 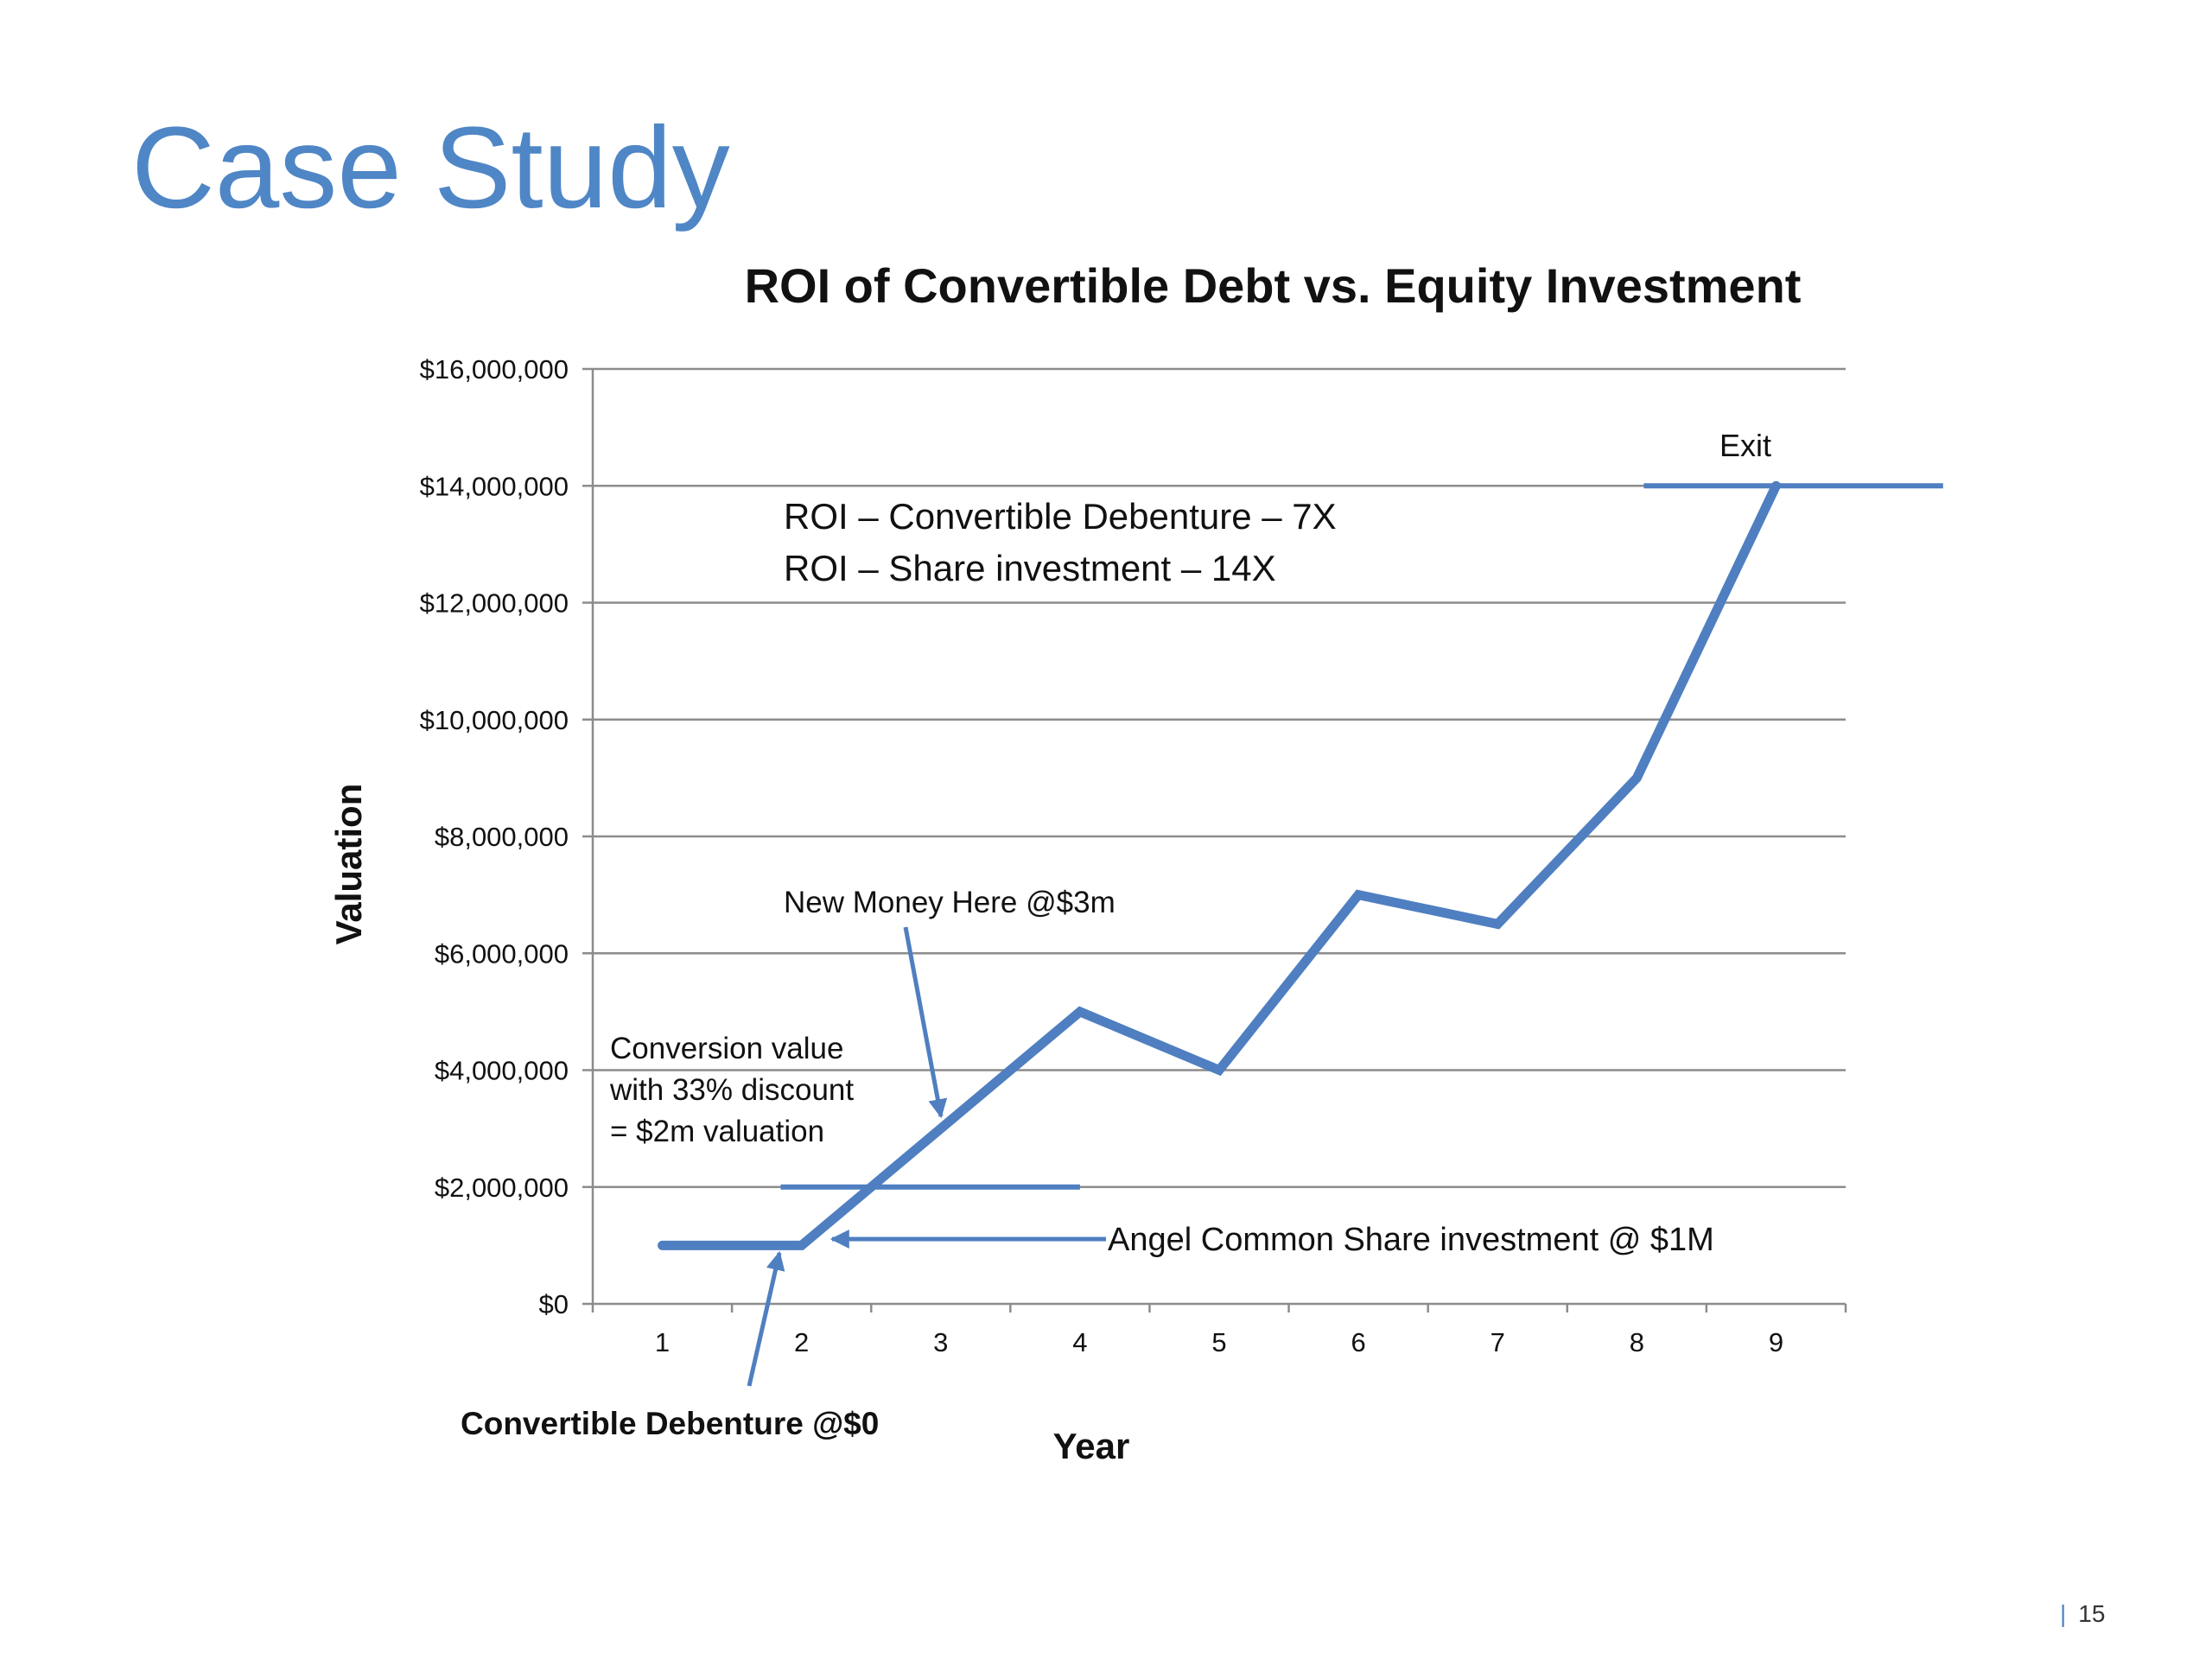 I want to click on roi-text: ROI – Convertible Debenture – 7X, so click(x=1060, y=516).